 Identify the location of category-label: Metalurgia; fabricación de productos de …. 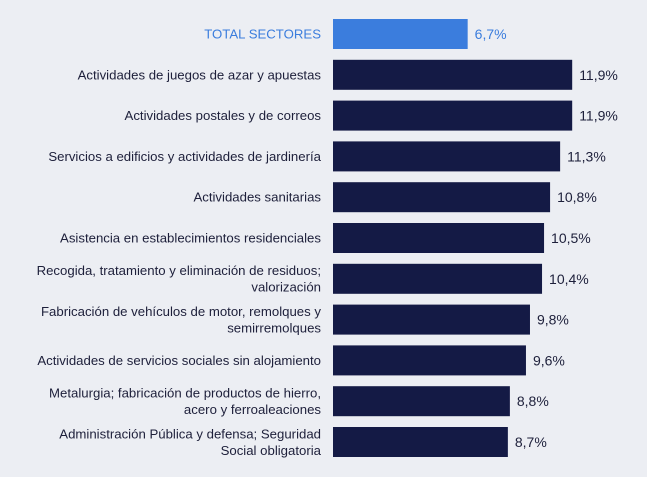
(185, 401).